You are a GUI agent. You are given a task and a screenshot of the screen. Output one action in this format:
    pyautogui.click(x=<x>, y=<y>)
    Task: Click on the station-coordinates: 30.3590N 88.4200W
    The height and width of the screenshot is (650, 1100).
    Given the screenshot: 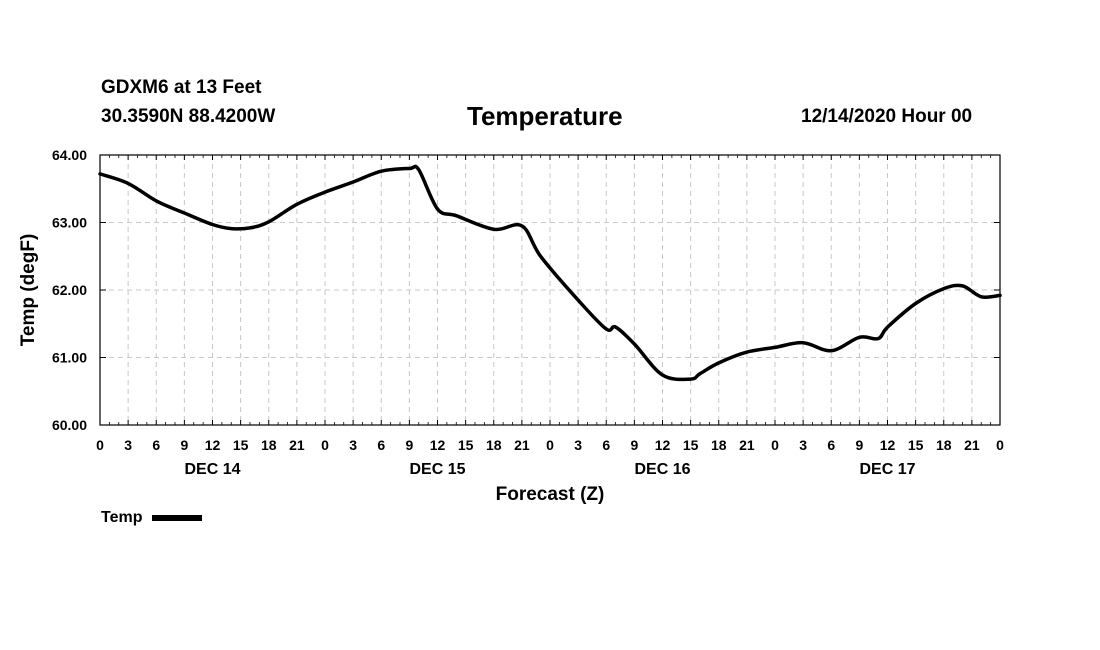 What is the action you would take?
    pyautogui.click(x=188, y=116)
    